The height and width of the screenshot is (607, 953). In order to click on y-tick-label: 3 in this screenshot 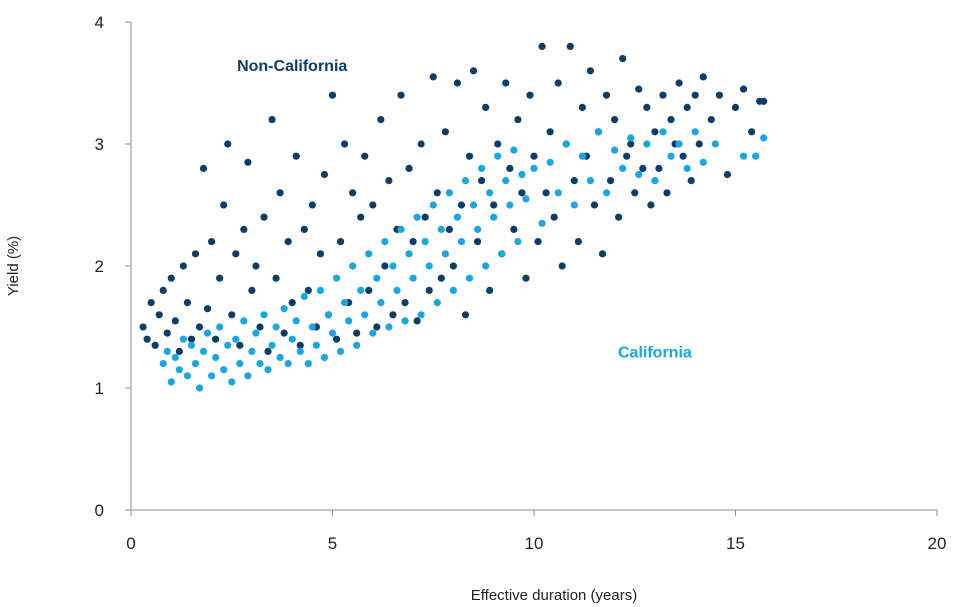, I will do `click(99, 144)`.